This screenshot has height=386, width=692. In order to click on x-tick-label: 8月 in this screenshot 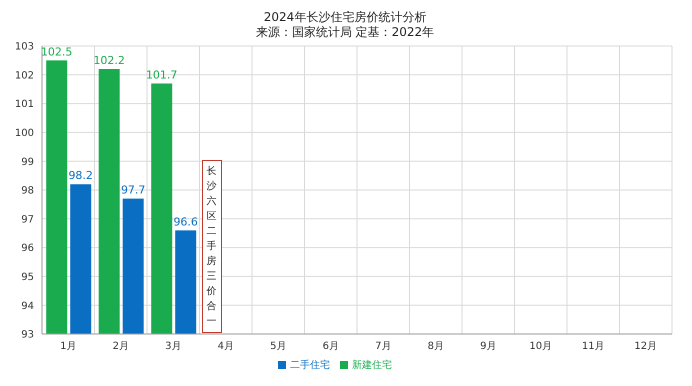, I will do `click(436, 346)`.